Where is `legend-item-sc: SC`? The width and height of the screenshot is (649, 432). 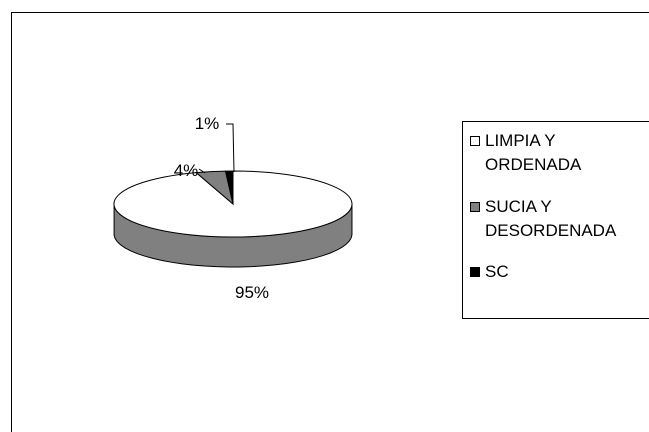 legend-item-sc: SC is located at coordinates (489, 272).